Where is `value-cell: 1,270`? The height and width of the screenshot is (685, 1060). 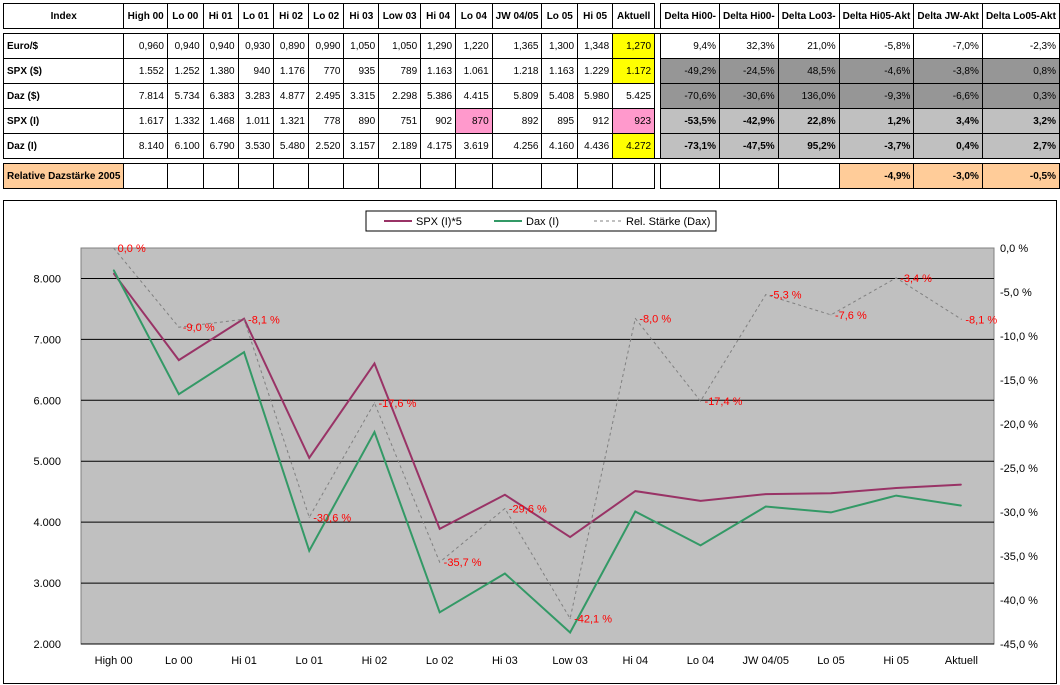 value-cell: 1,270 is located at coordinates (634, 46).